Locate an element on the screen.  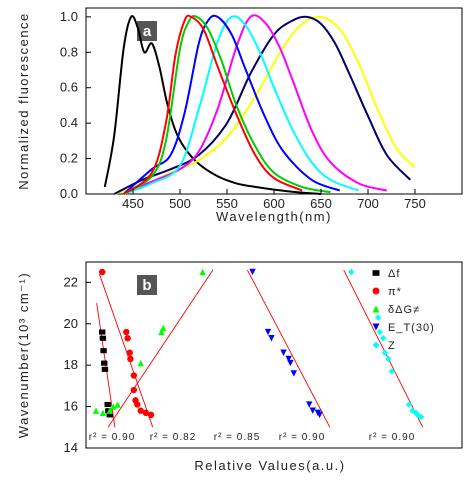
panel-b-r2-label: r² = 0.82 is located at coordinates (173, 437).